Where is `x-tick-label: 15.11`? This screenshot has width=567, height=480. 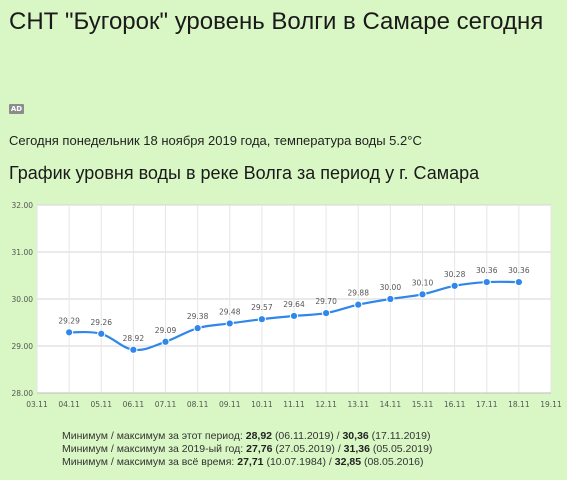 x-tick-label: 15.11 is located at coordinates (423, 404).